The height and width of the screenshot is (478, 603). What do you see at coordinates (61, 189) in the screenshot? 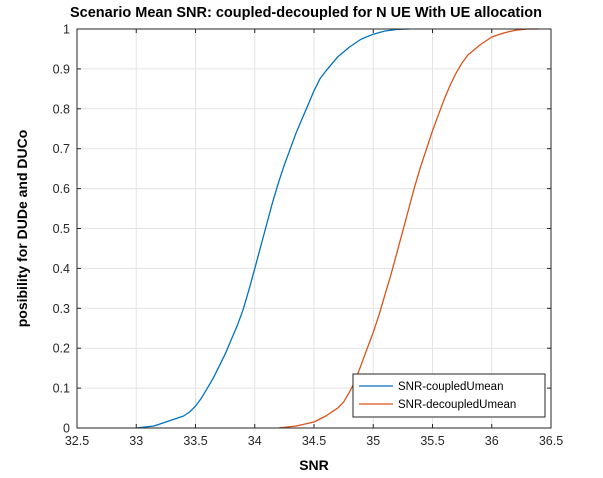
I see `y-tick-label: 0.6` at bounding box center [61, 189].